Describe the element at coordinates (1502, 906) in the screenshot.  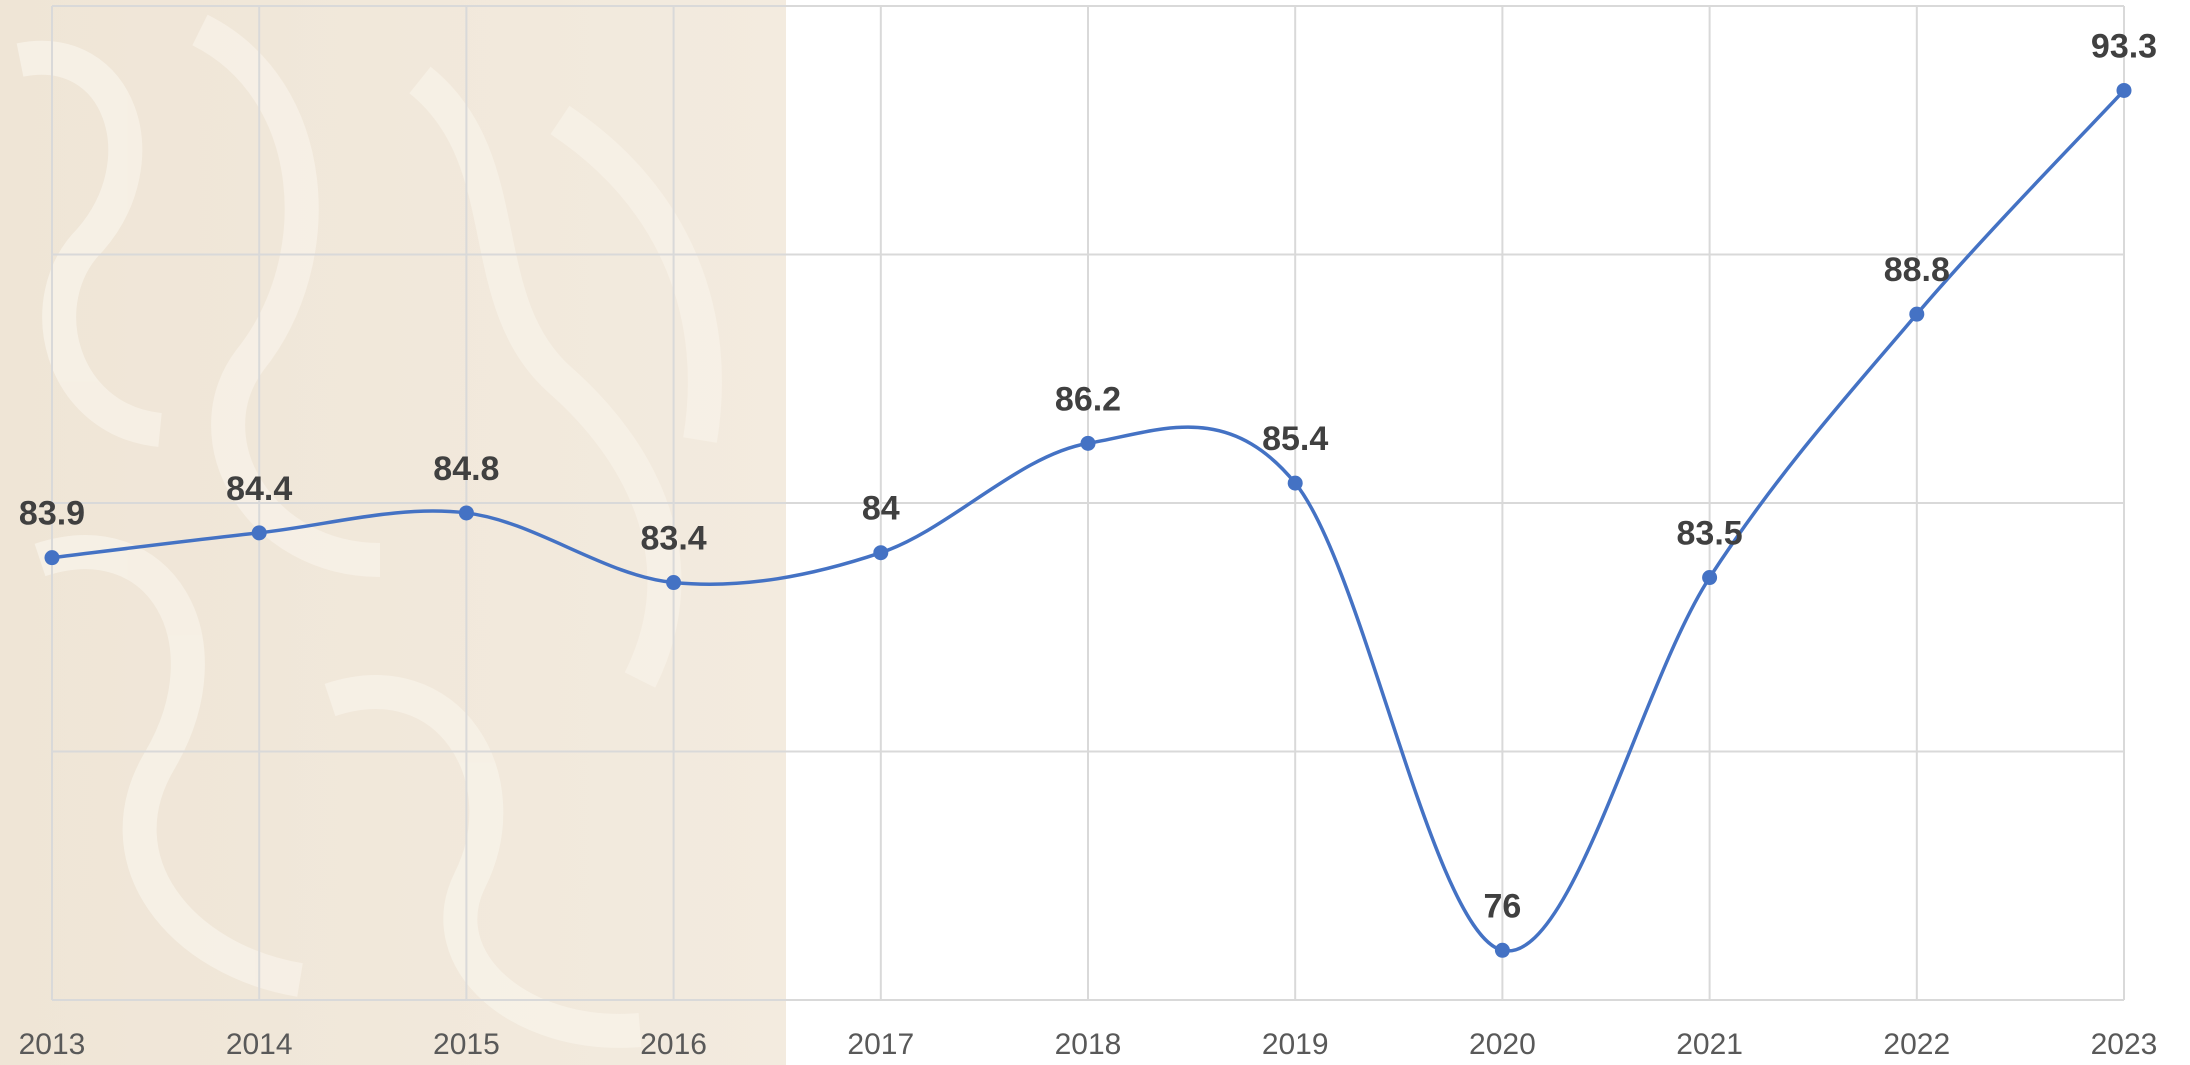
I see `data-label: 76` at that location.